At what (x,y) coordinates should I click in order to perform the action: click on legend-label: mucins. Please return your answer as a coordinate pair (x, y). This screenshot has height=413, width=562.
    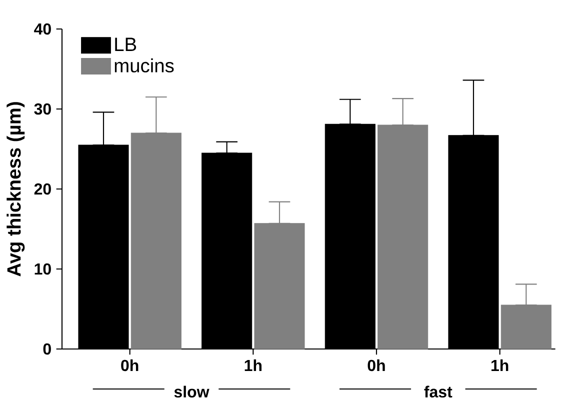
    Looking at the image, I should click on (144, 65).